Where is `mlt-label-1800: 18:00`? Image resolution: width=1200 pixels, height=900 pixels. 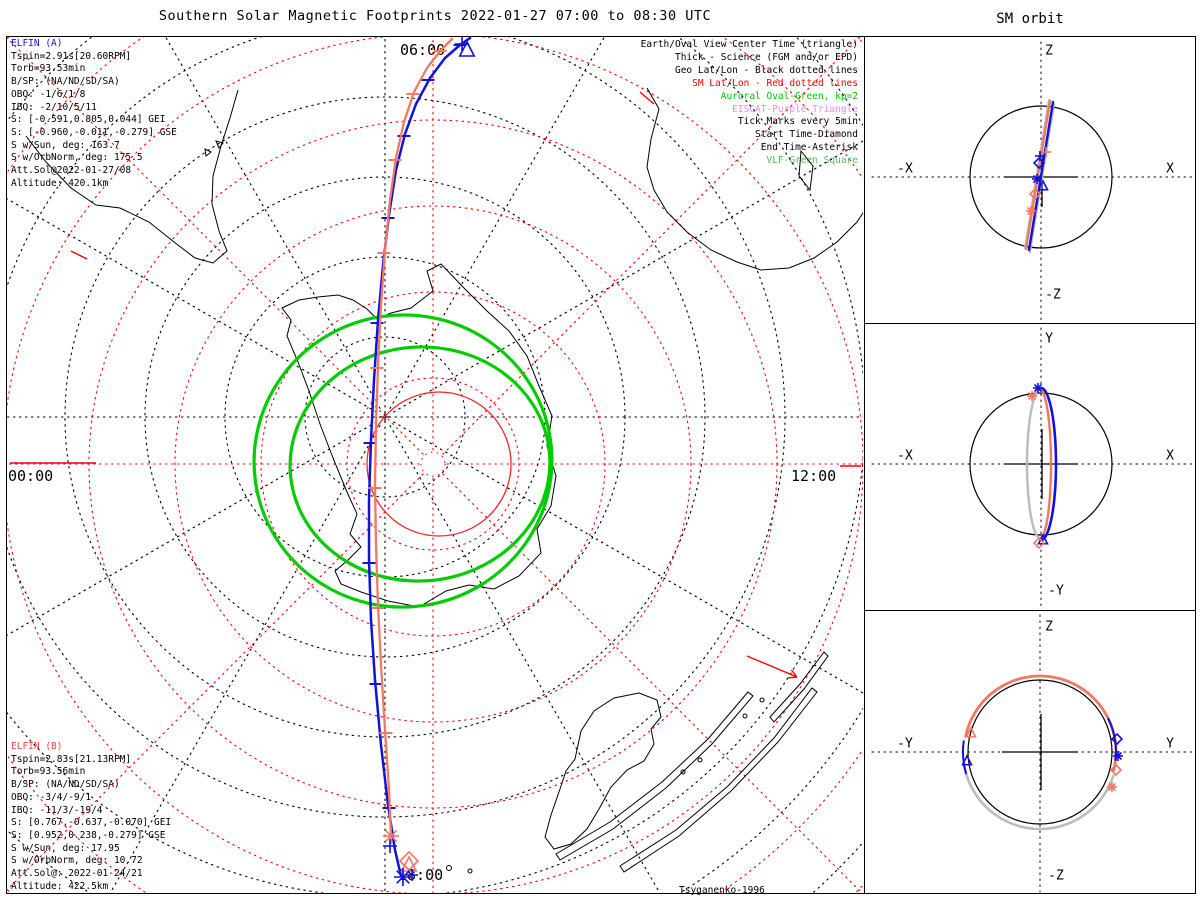
mlt-label-1800: 18:00 is located at coordinates (421, 875).